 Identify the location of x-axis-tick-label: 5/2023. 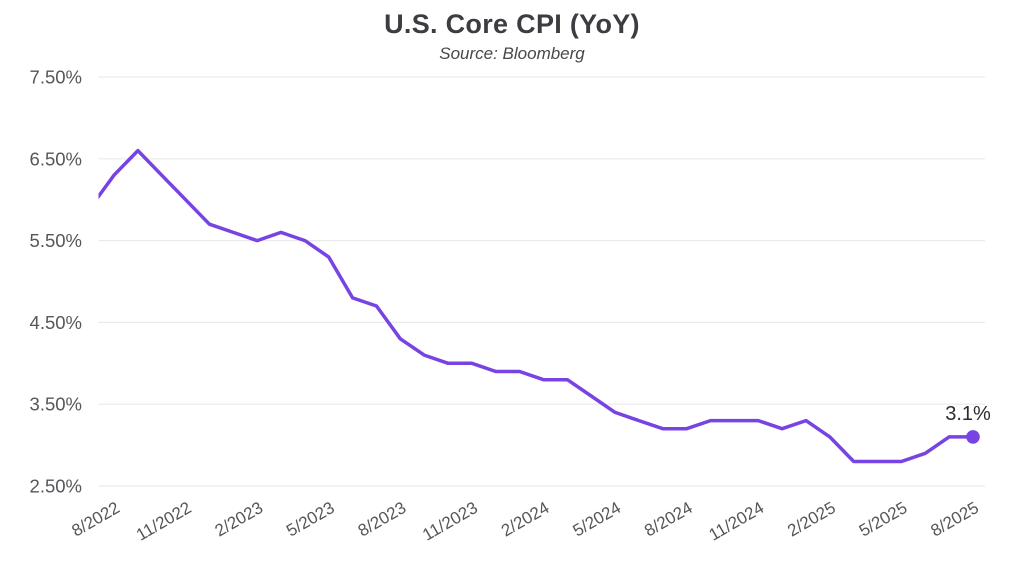
(310, 519).